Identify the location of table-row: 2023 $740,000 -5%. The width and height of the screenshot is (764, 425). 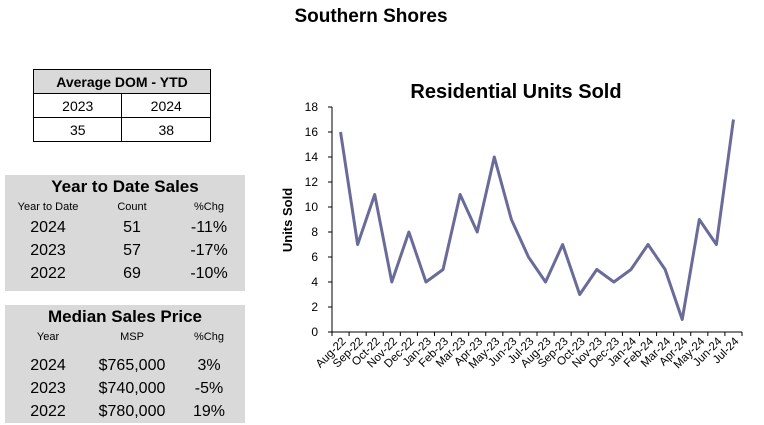
(125, 388).